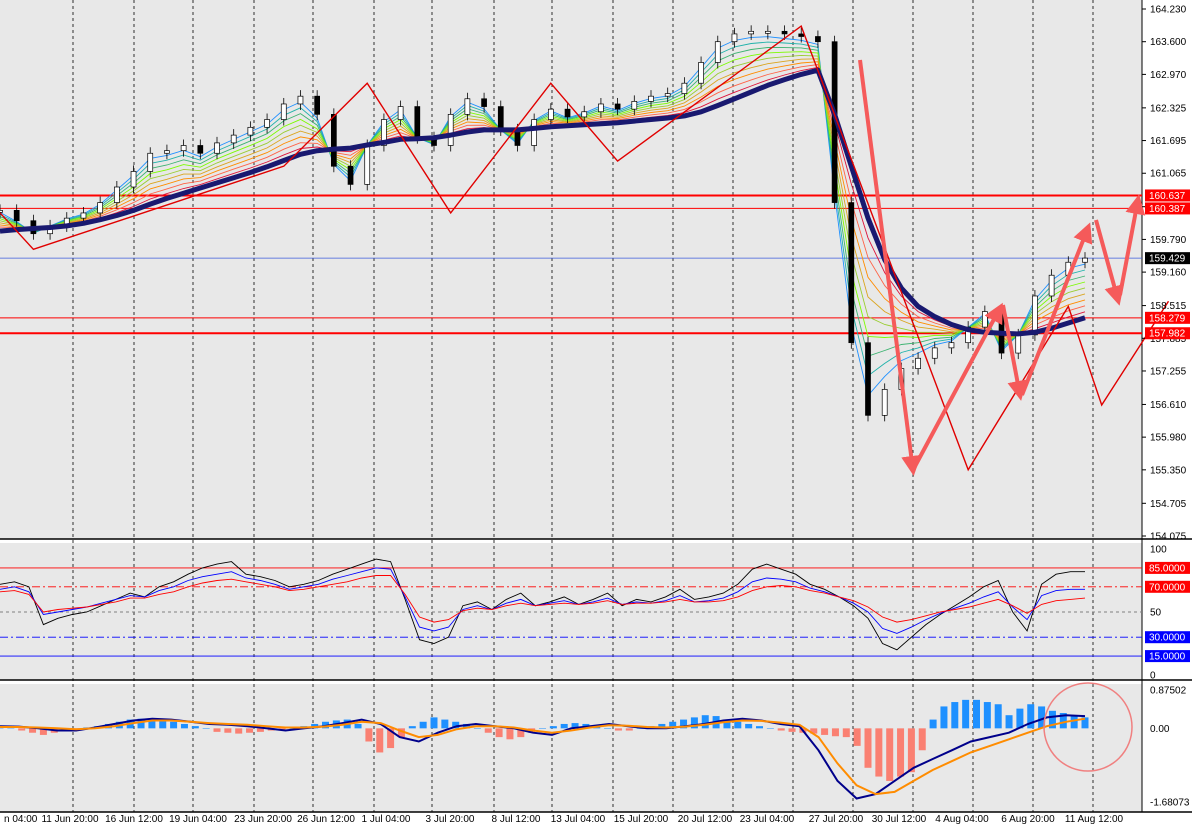  Describe the element at coordinates (21, 819) in the screenshot. I see `x-tick-label: n 04:00` at that location.